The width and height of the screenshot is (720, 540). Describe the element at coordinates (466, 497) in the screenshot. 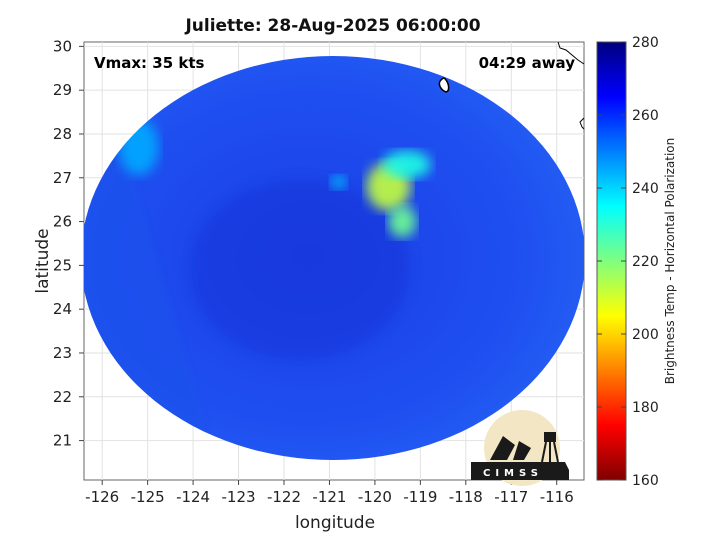

I see `x-tick-label: -118` at that location.